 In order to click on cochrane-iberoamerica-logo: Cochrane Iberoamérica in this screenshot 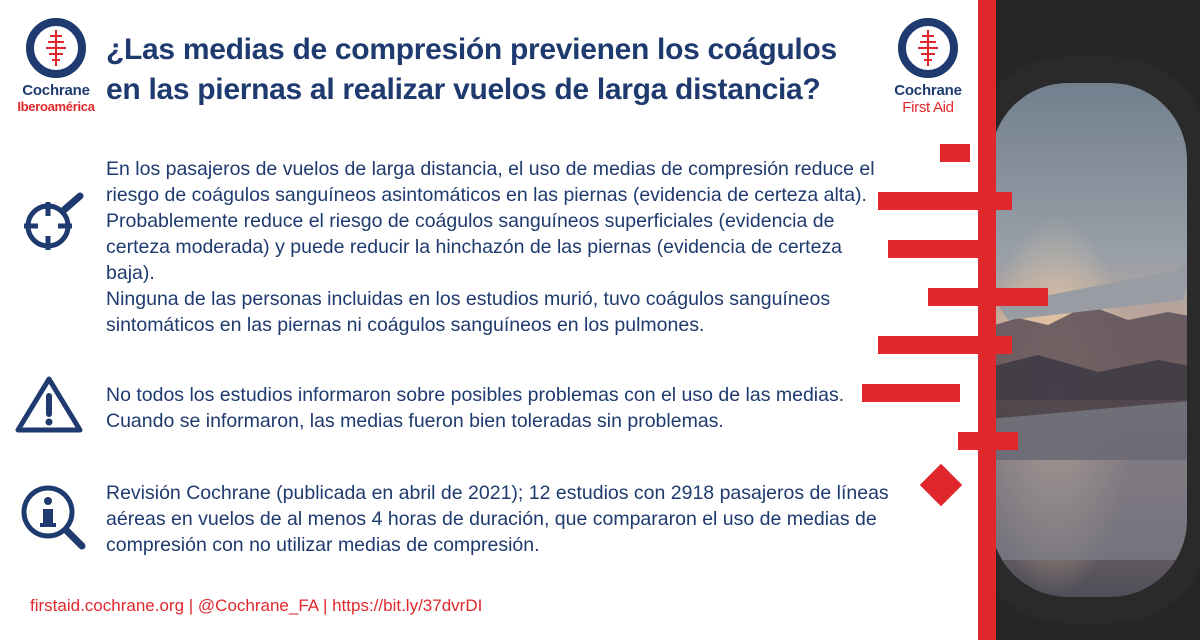, I will do `click(56, 65)`.